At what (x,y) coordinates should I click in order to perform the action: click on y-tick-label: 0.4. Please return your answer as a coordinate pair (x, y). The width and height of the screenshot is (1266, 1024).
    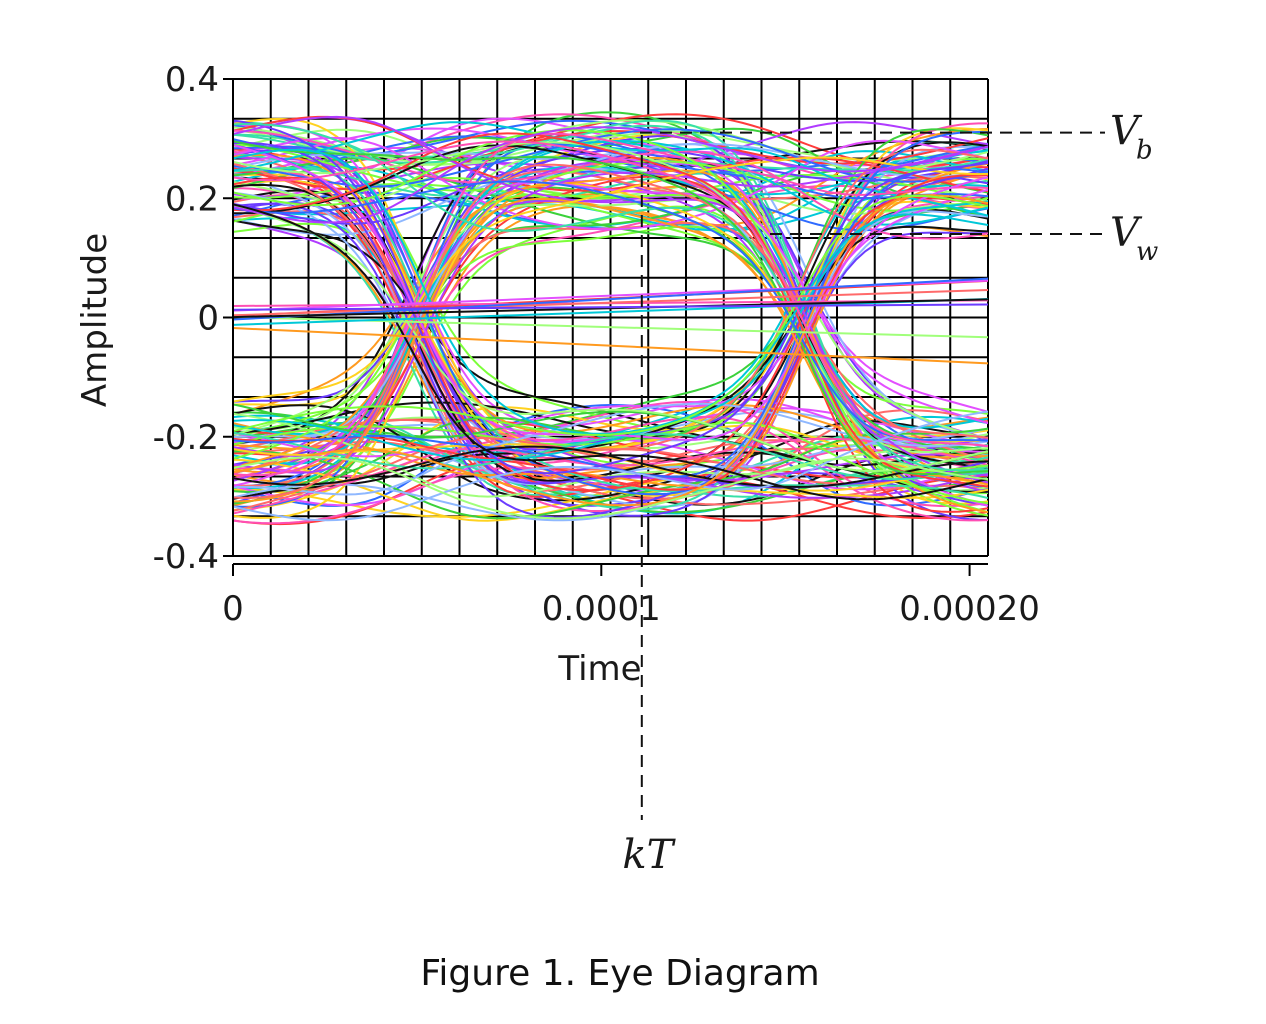
    Looking at the image, I should click on (192, 80).